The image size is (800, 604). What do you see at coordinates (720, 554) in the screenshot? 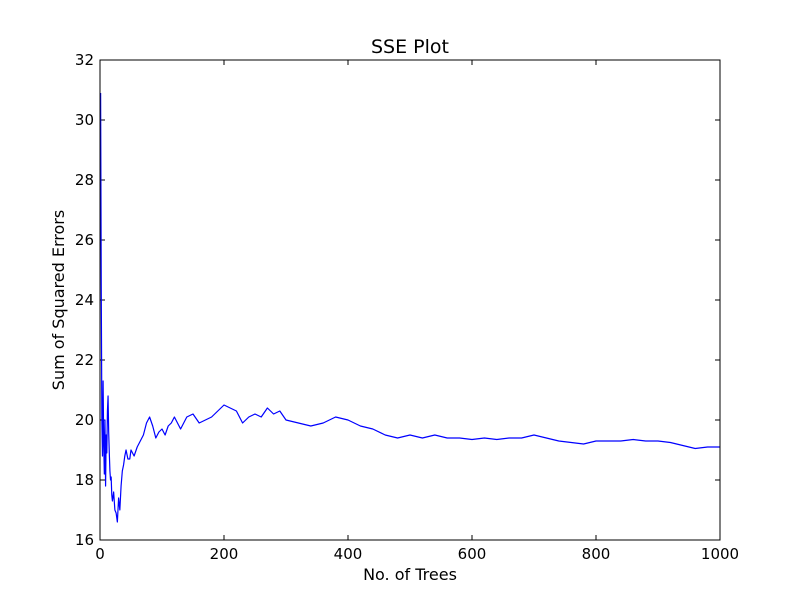
I see `x-tick-label: 1000` at bounding box center [720, 554].